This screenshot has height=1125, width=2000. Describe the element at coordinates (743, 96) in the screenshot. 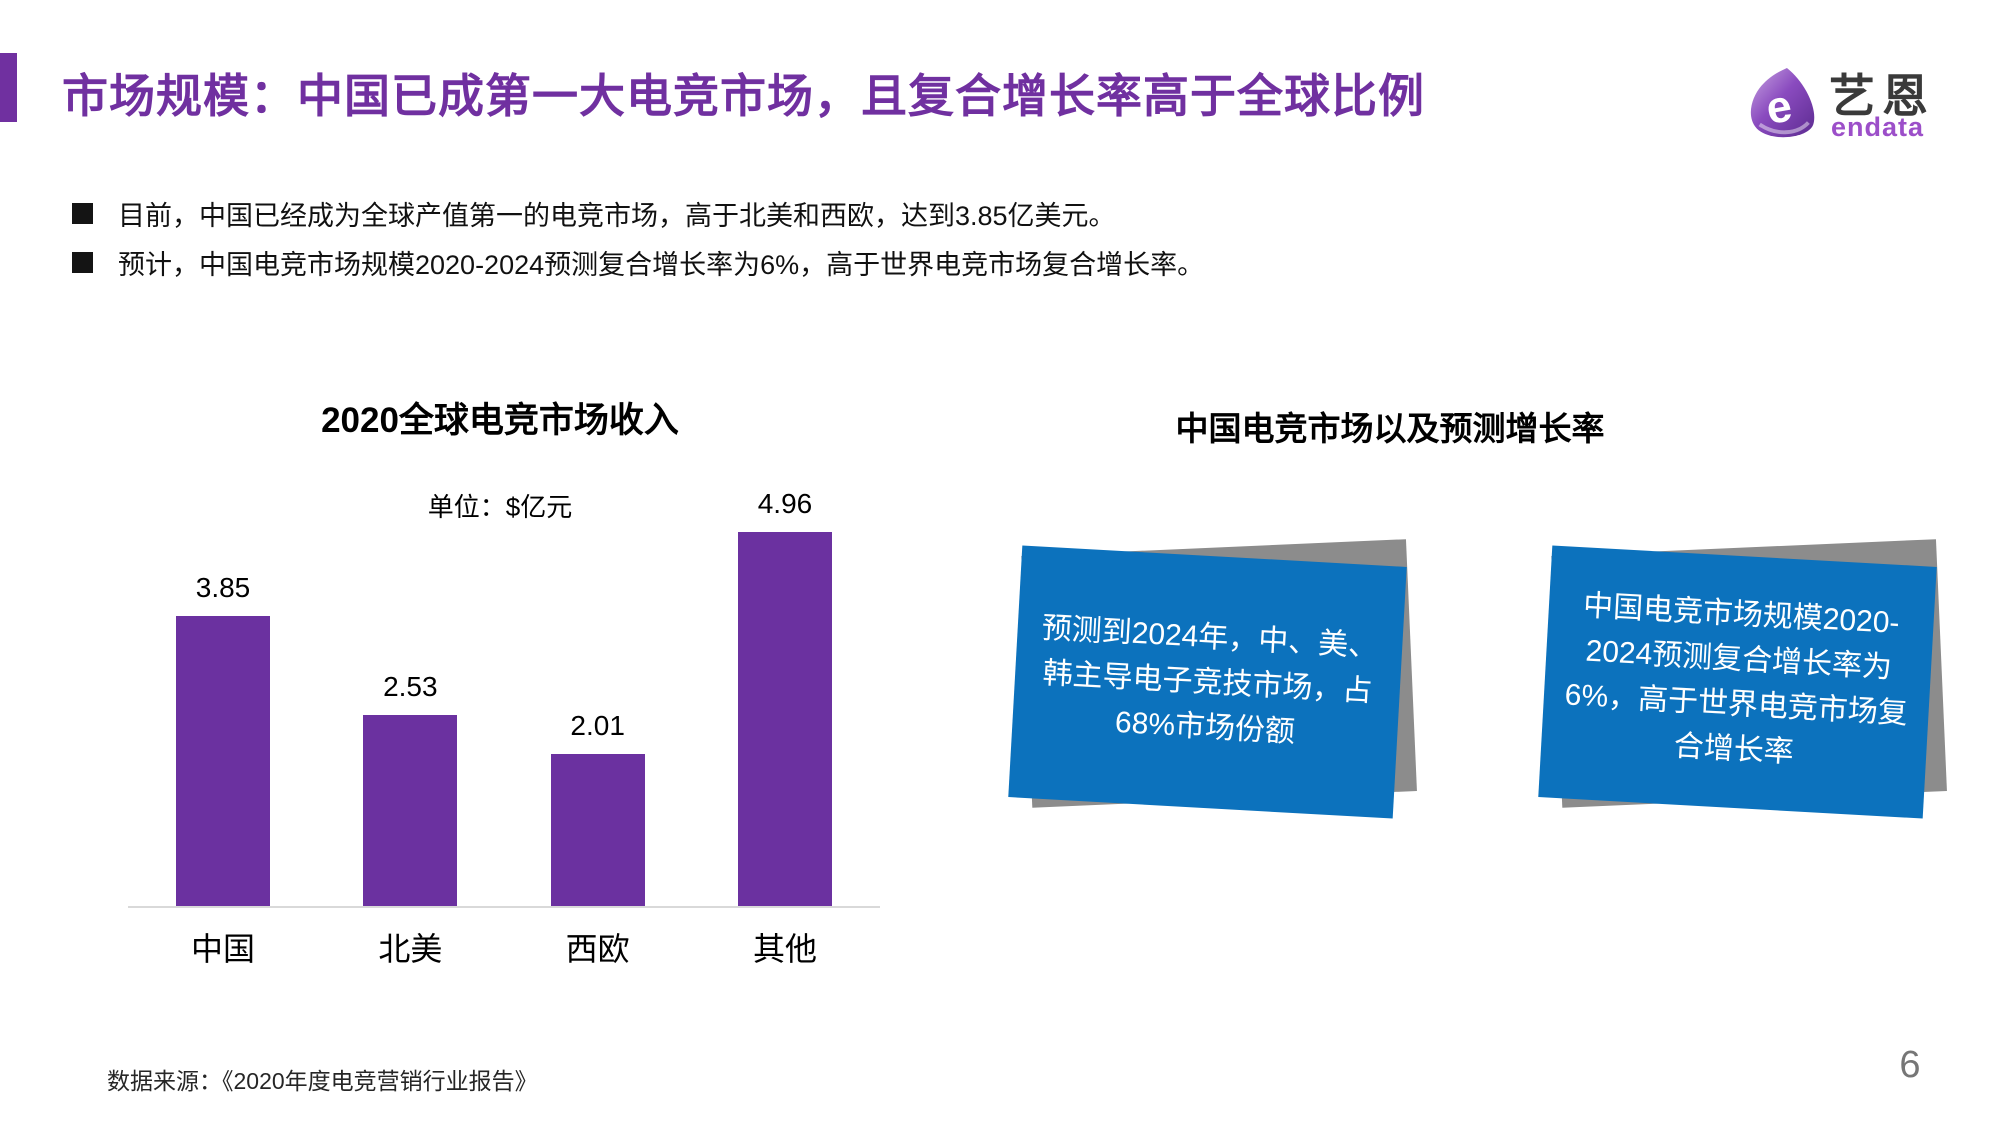

I see `page-title: 市场规模：中国已成第一大电竞市场，且复合增长率高于全球比例` at that location.